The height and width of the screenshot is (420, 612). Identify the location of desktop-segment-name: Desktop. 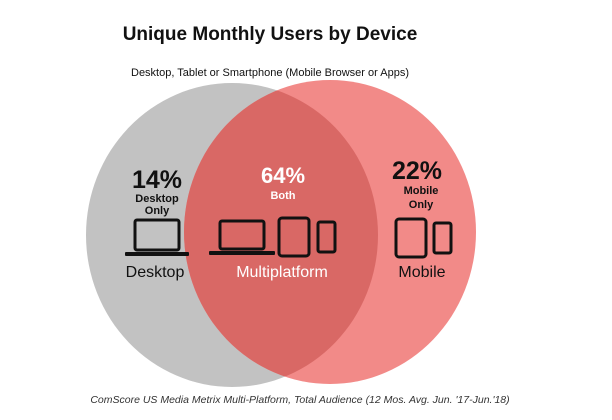
(155, 272).